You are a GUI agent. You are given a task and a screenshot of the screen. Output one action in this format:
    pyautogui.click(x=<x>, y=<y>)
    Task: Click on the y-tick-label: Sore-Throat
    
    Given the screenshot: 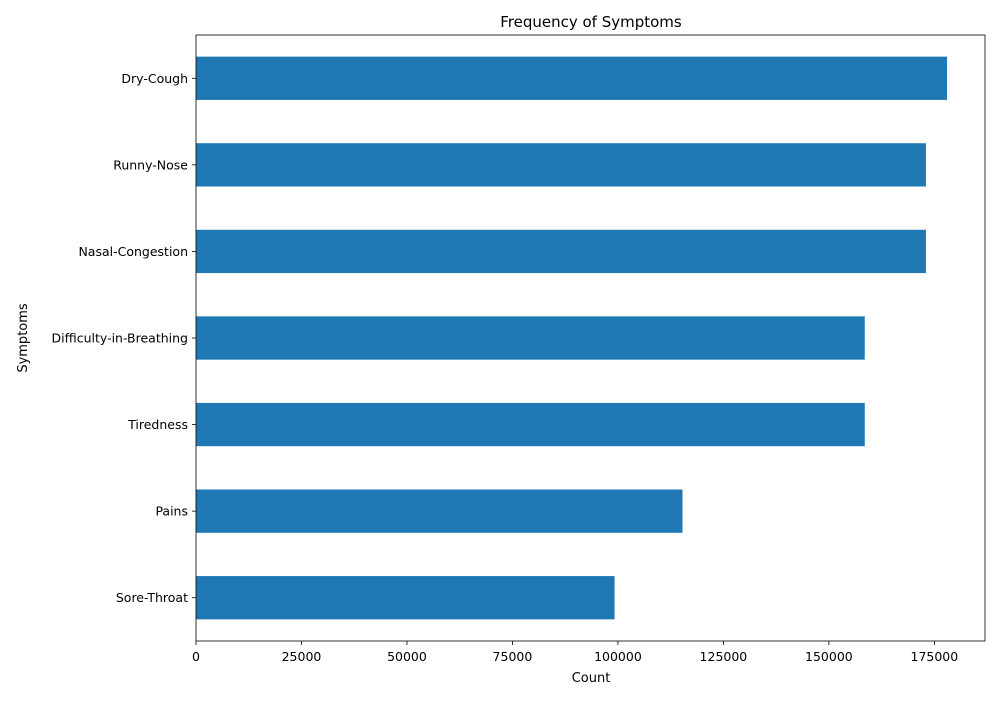 What is the action you would take?
    pyautogui.click(x=152, y=597)
    